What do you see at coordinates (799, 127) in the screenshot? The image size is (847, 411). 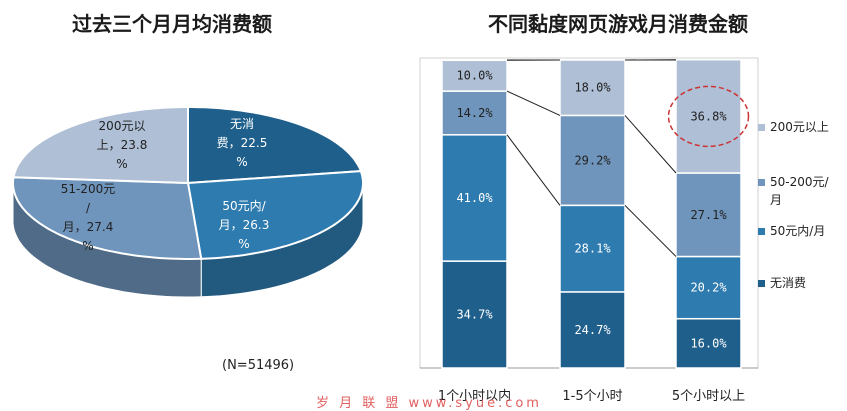 I see `legend-label-0-line-0: 200元以上` at bounding box center [799, 127].